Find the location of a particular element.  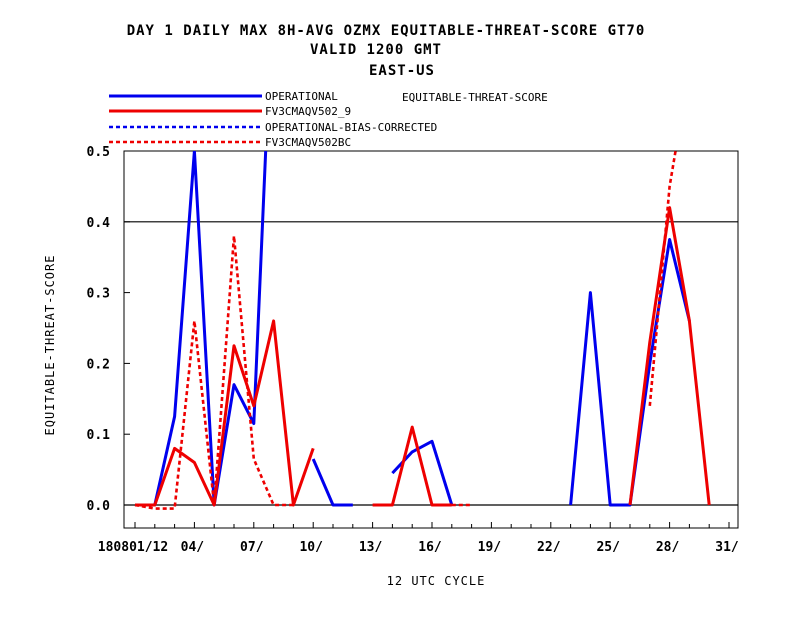

x-tick-label: 22/ is located at coordinates (549, 547).